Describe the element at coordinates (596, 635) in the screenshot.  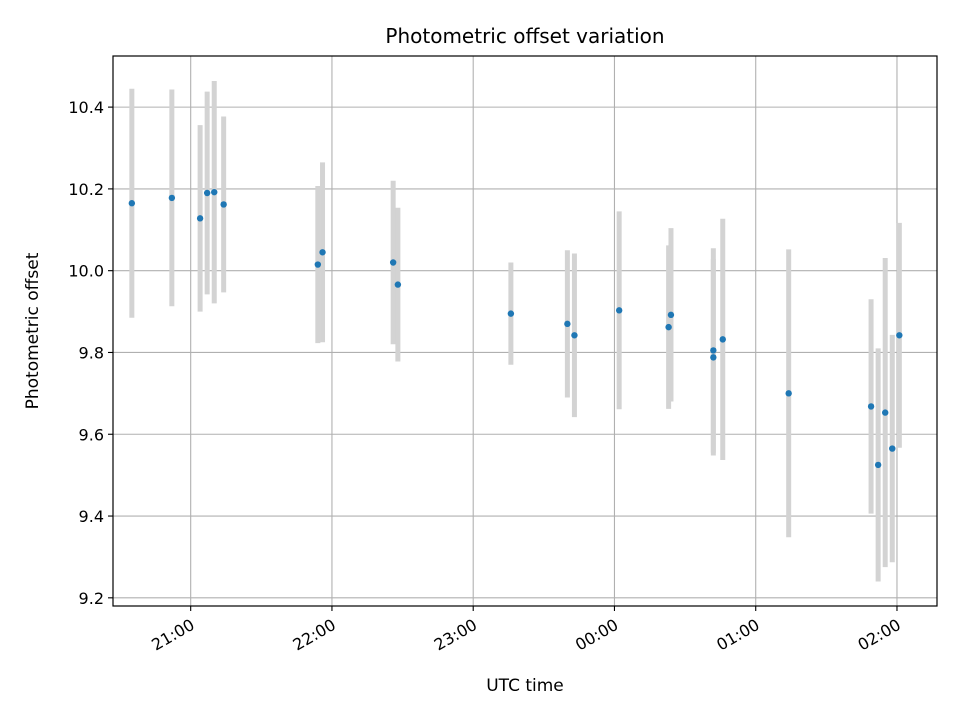
I see `x-tick-label: 00:00` at that location.